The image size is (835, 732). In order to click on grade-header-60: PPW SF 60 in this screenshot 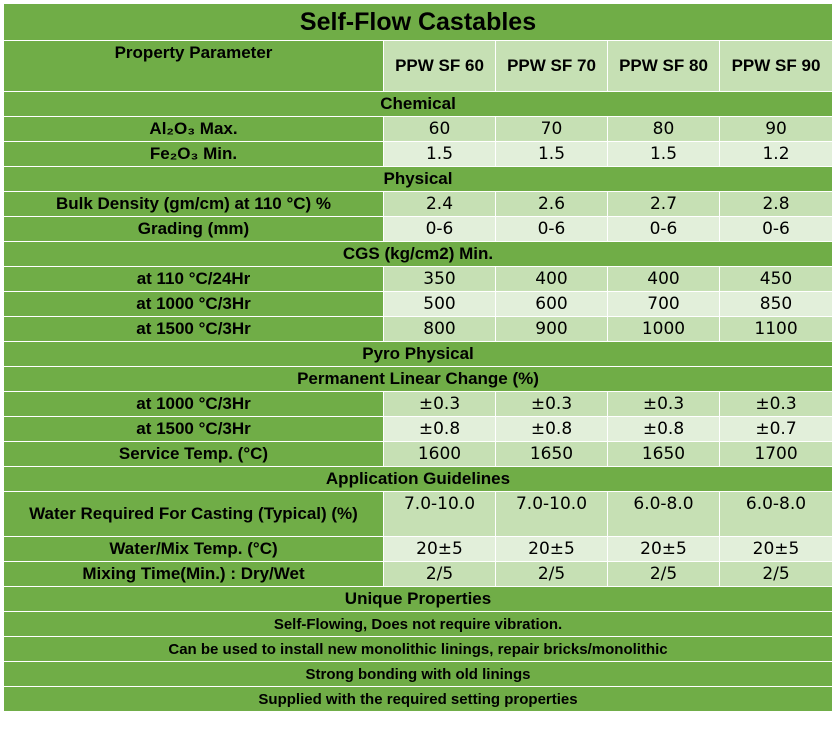, I will do `click(439, 66)`.